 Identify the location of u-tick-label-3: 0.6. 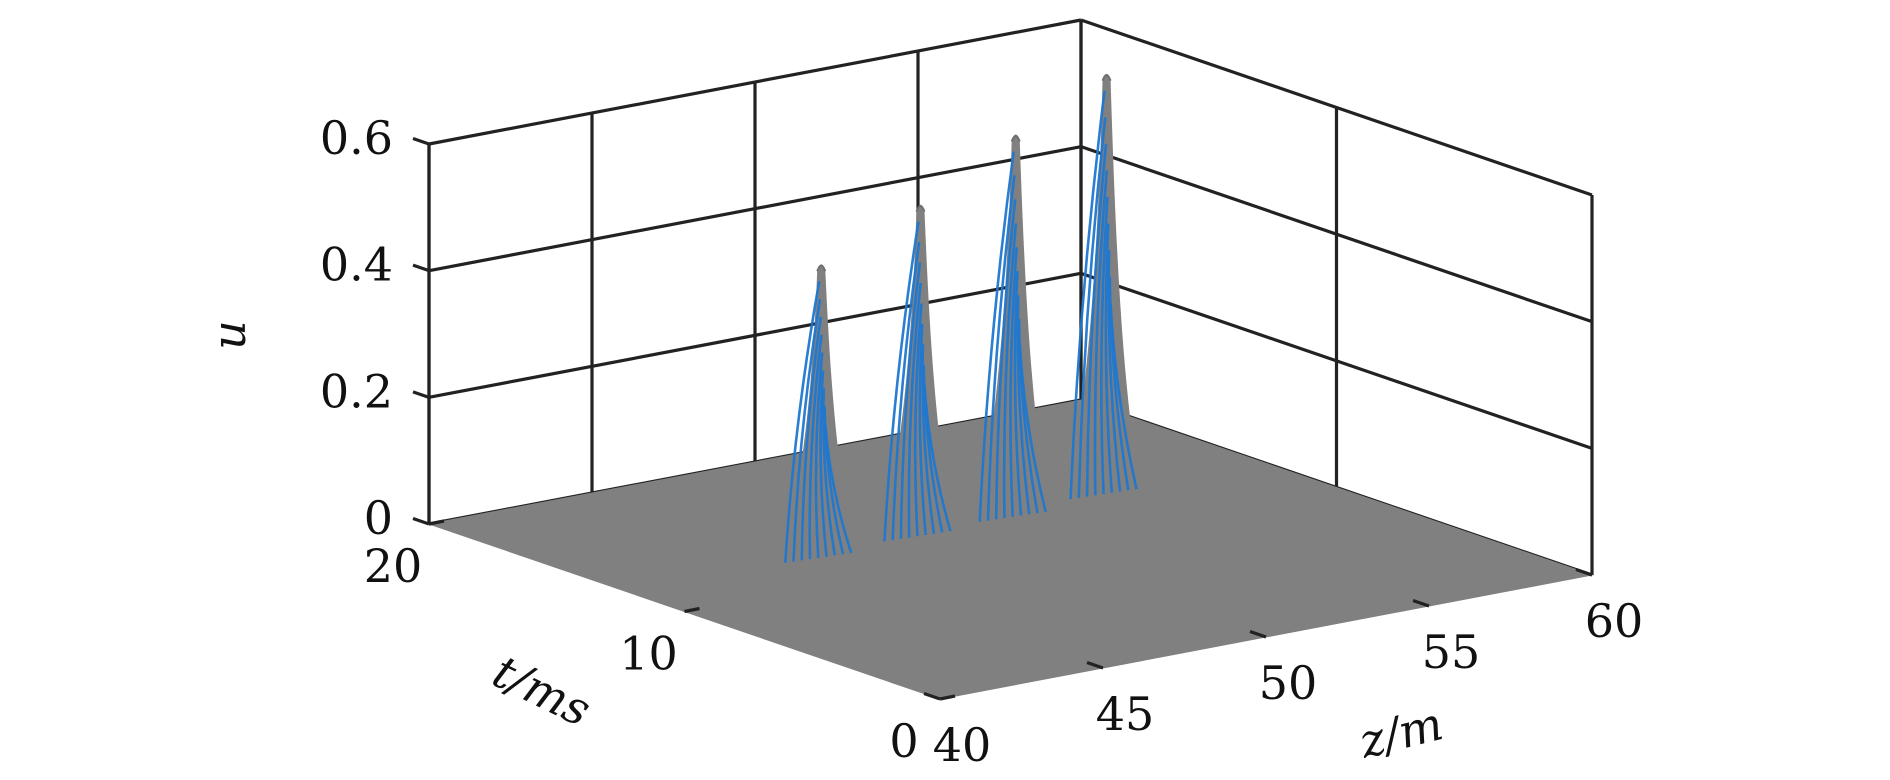
(356, 138).